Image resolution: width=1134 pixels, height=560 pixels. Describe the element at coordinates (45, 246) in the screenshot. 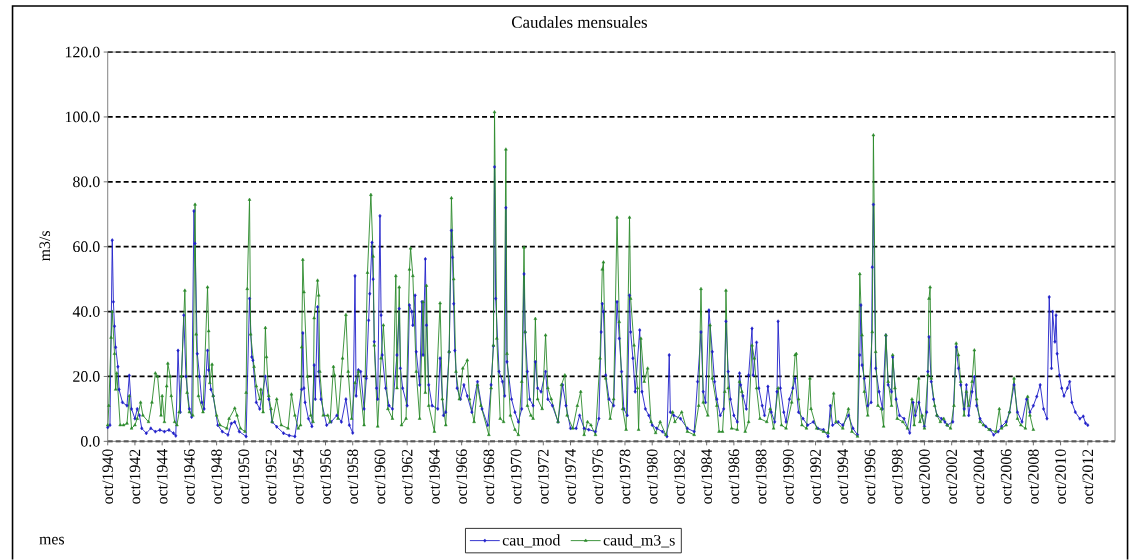

I see `y-axis-title: m3/s` at that location.